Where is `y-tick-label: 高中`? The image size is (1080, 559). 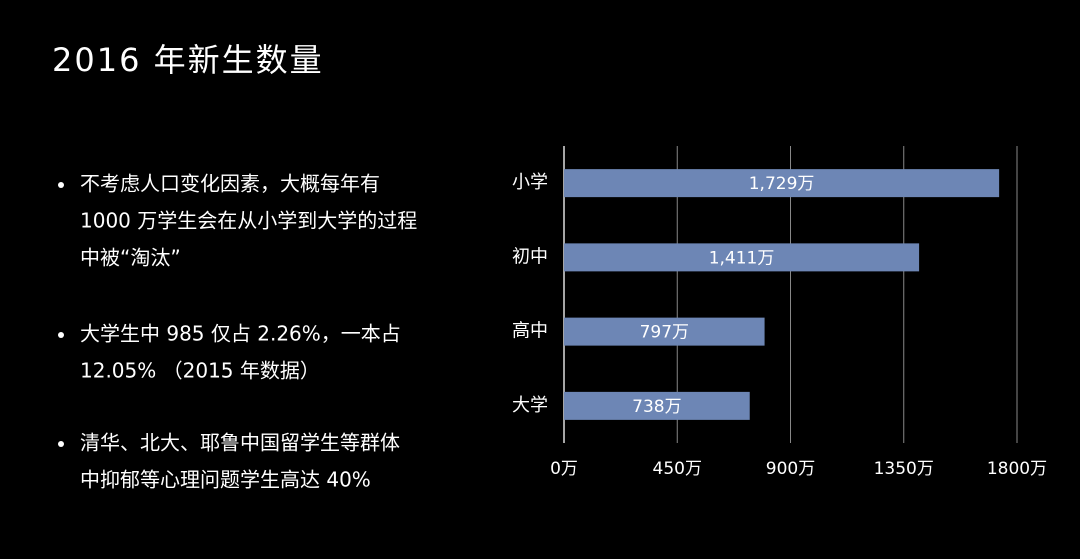 y-tick-label: 高中 is located at coordinates (530, 331).